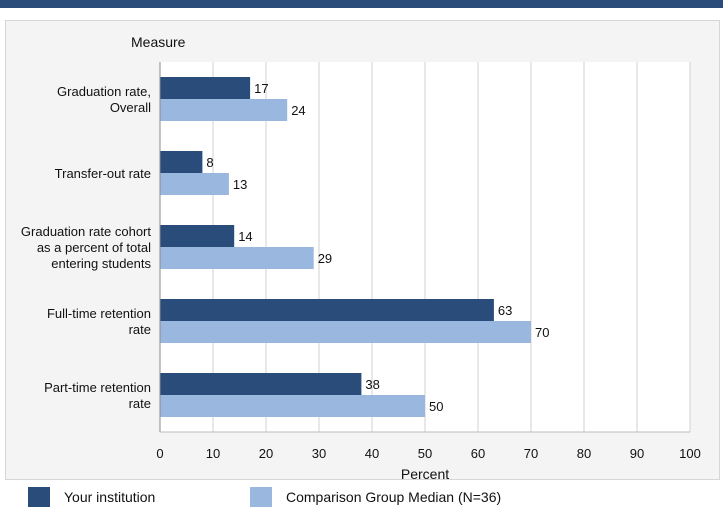 The image size is (723, 516). What do you see at coordinates (690, 453) in the screenshot?
I see `x-tick-label: 100` at bounding box center [690, 453].